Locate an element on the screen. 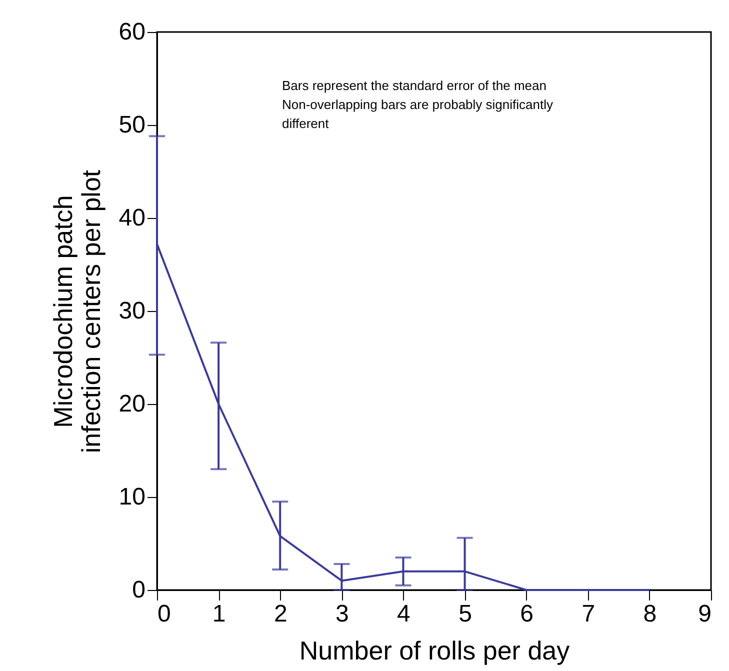 The height and width of the screenshot is (671, 729). x-tick-label: 0 is located at coordinates (164, 614).